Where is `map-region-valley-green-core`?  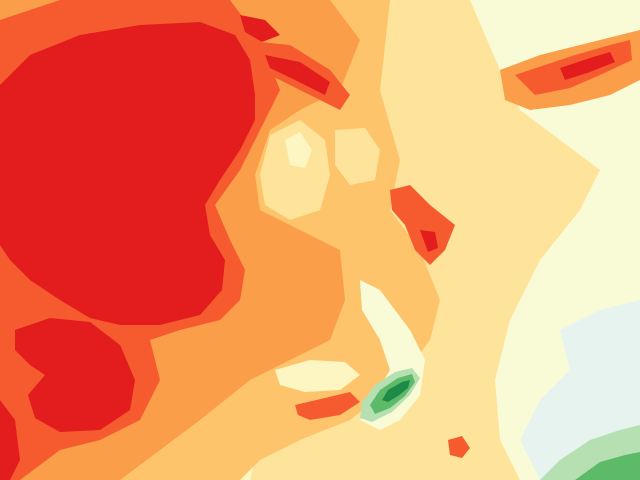 map-region-valley-green-core is located at coordinates (396, 391).